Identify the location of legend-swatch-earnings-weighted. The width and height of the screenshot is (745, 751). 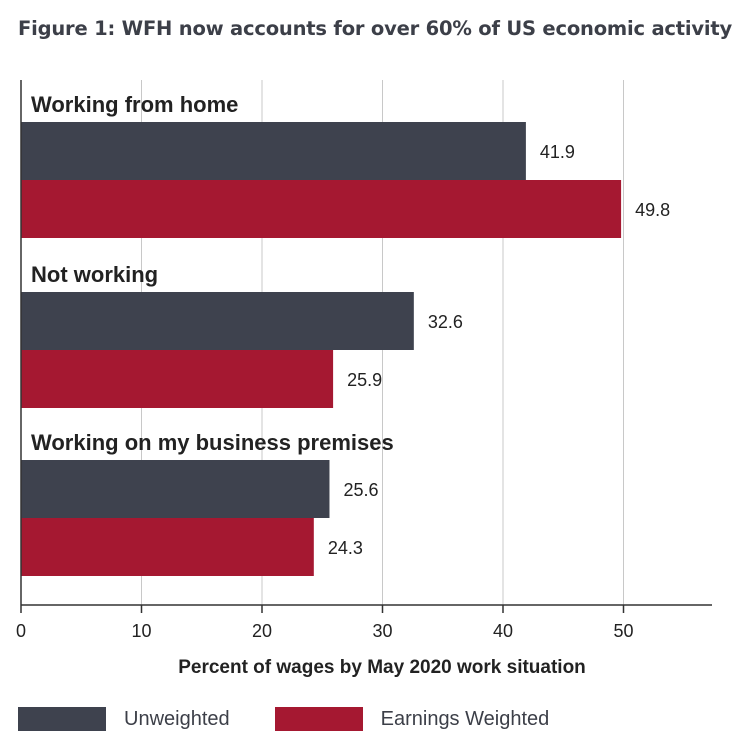
(318, 719).